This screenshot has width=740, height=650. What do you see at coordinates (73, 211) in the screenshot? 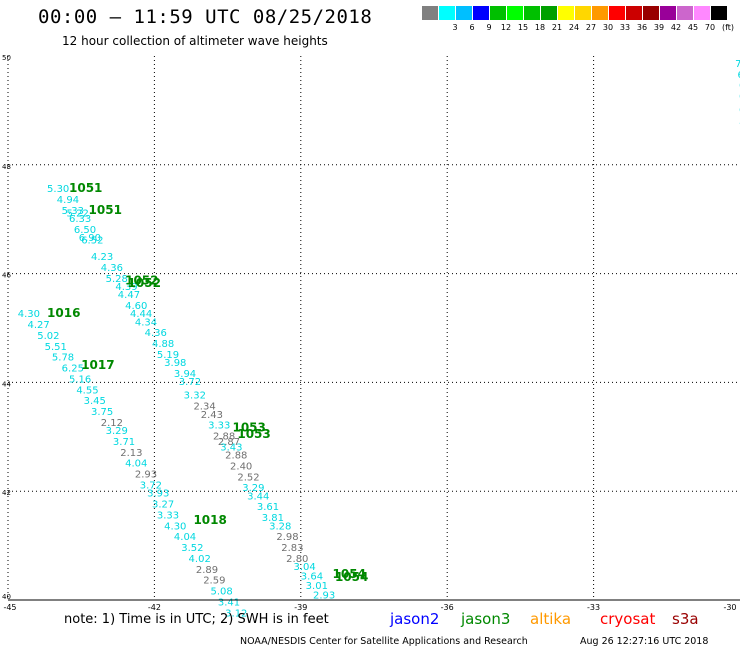
I see `swh-value-label: 5.33` at bounding box center [73, 211].